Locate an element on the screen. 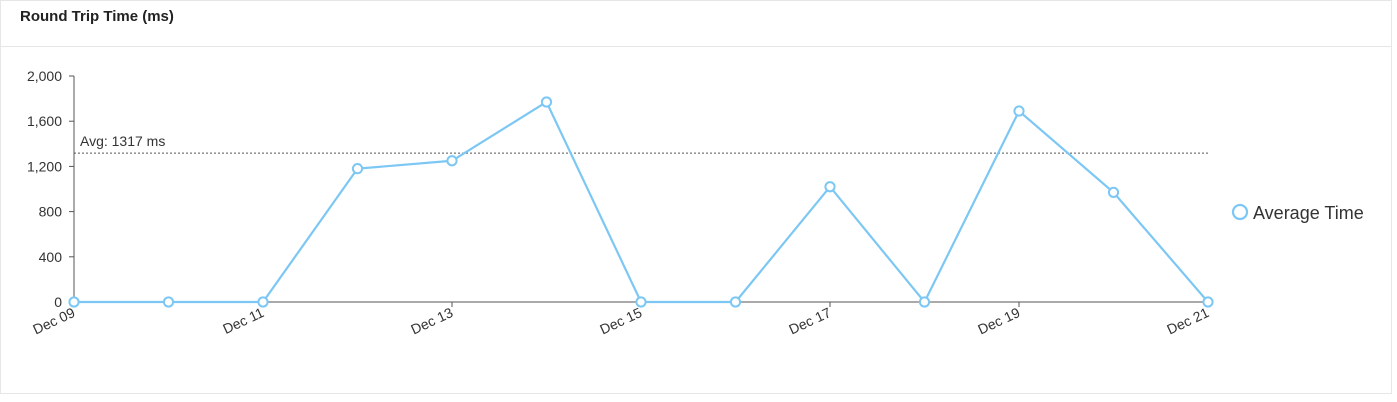  y-tick-label: 0 is located at coordinates (58, 302).